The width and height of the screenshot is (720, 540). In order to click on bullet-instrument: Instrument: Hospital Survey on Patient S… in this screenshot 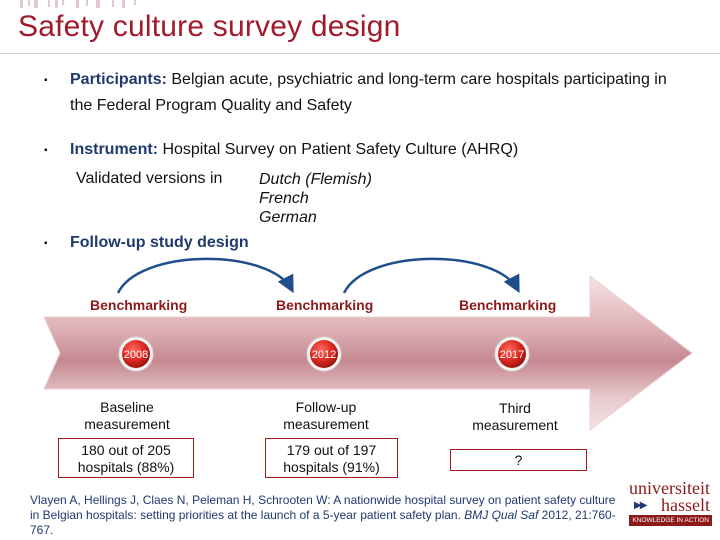, I will do `click(370, 150)`.